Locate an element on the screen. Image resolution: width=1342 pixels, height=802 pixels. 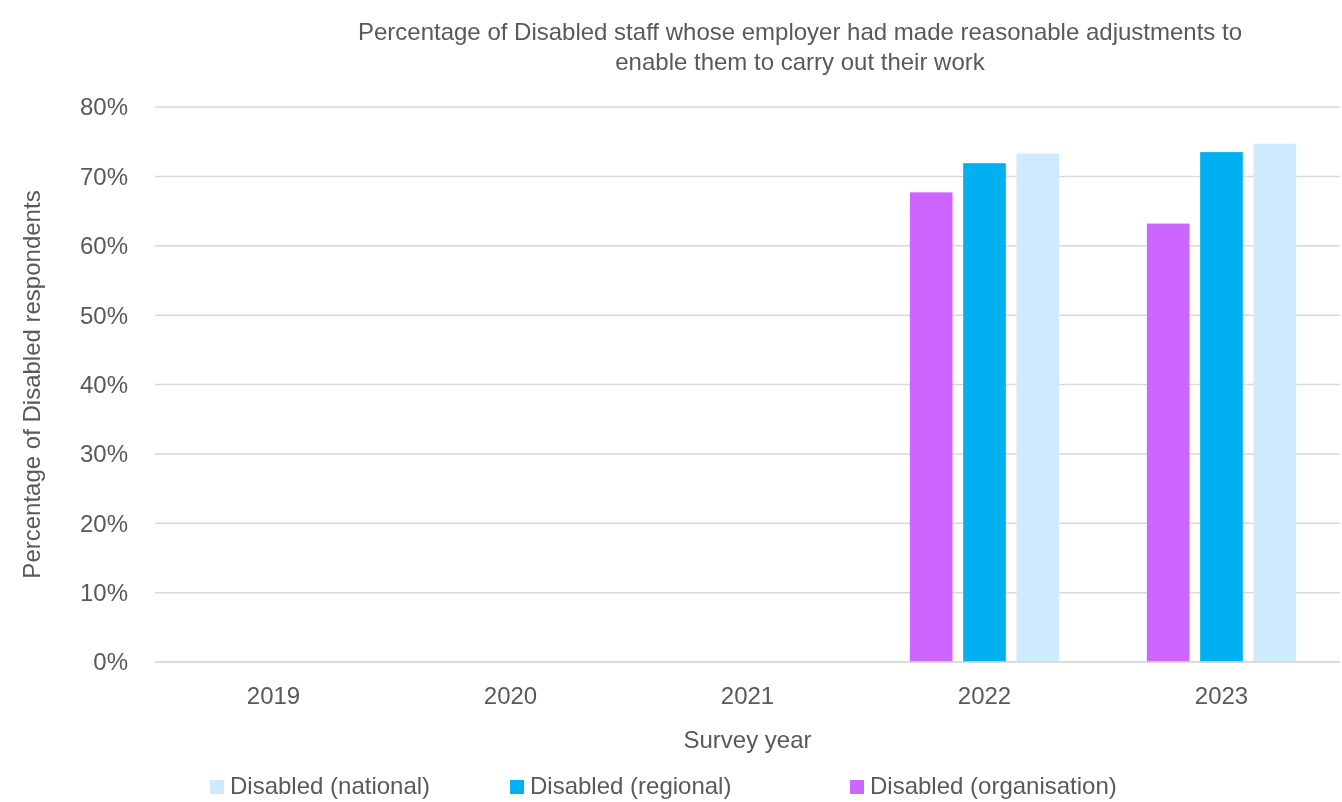
y-tick-label: 20% is located at coordinates (103, 523).